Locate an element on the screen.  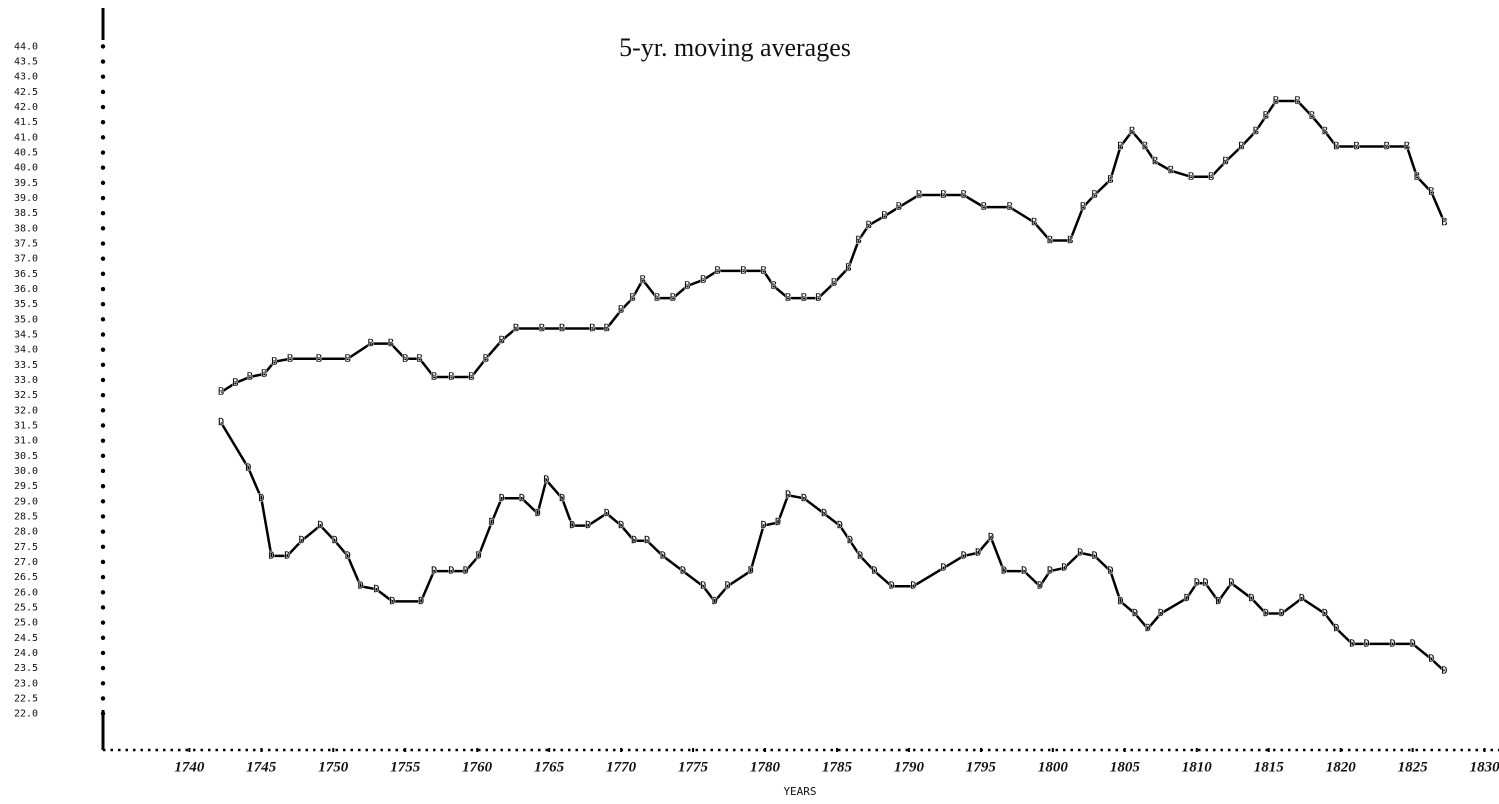
y-tick-label: 26.0 is located at coordinates (26, 592).